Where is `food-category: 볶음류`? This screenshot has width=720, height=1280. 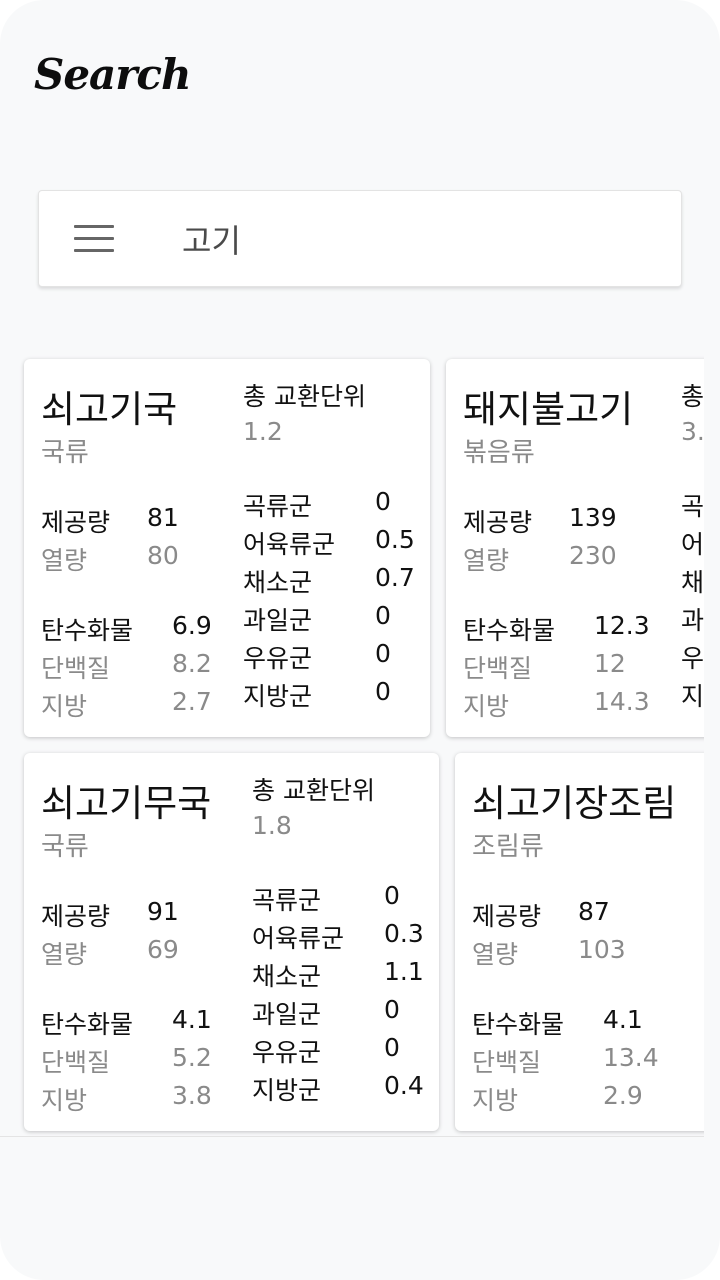 food-category: 볶음류 is located at coordinates (499, 453).